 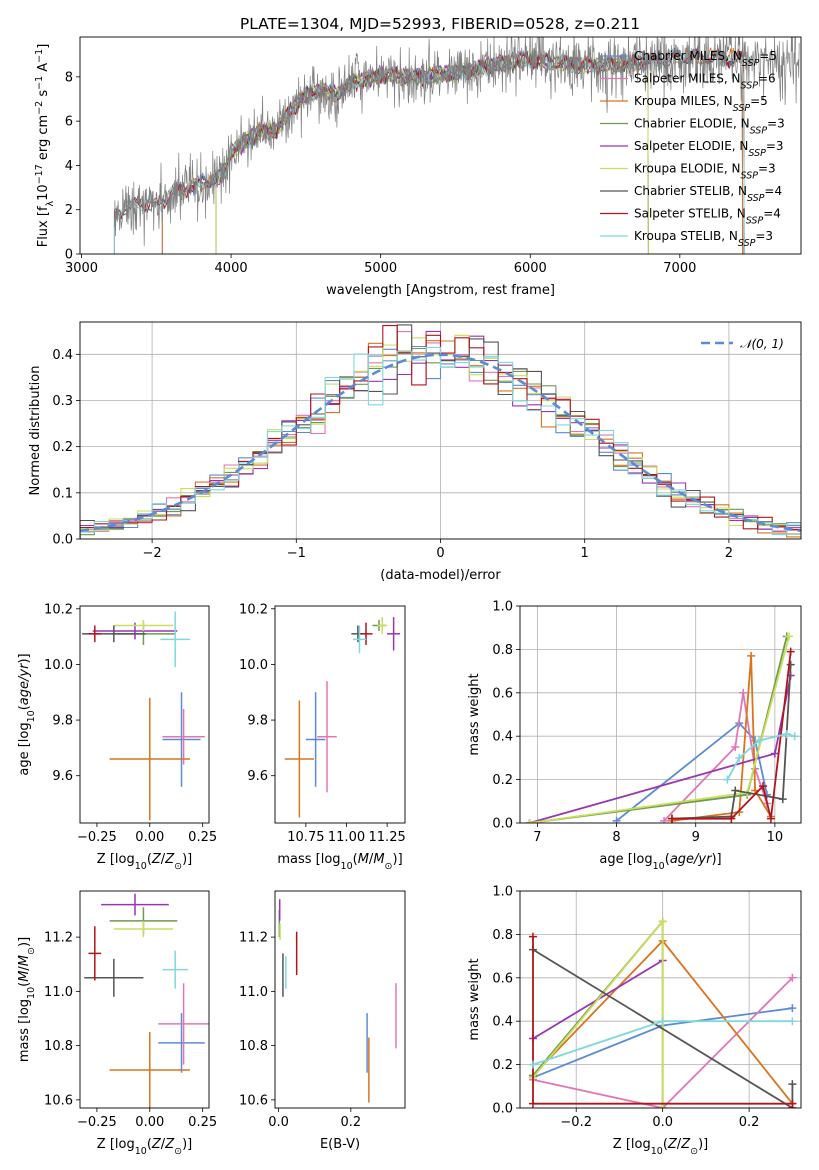 I want to click on normal-distribution-curve, so click(x=440, y=443).